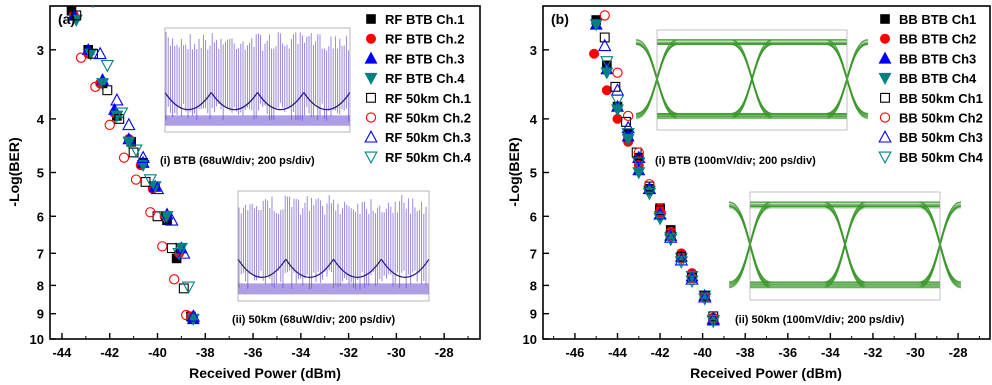 The height and width of the screenshot is (385, 992). I want to click on legend-label: BB 50km Ch2, so click(941, 118).